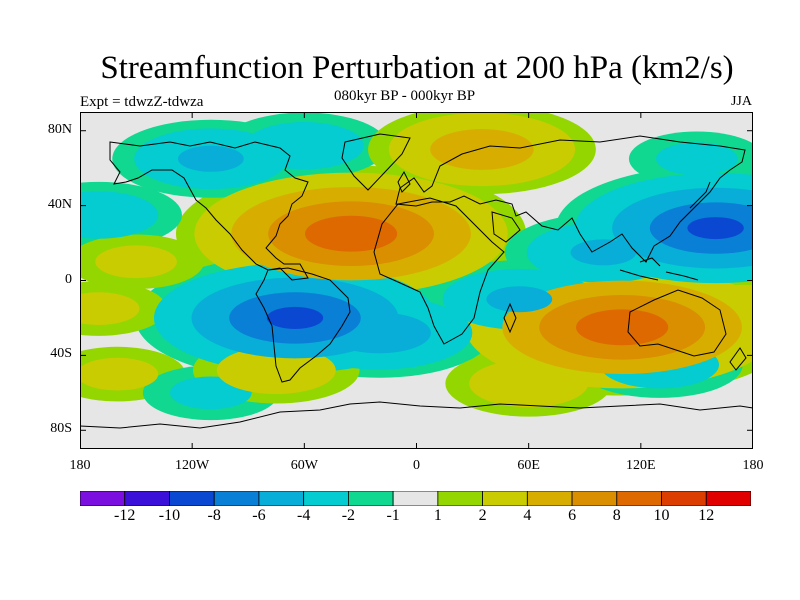 This screenshot has height=600, width=800. I want to click on colorbar-label: 12, so click(706, 515).